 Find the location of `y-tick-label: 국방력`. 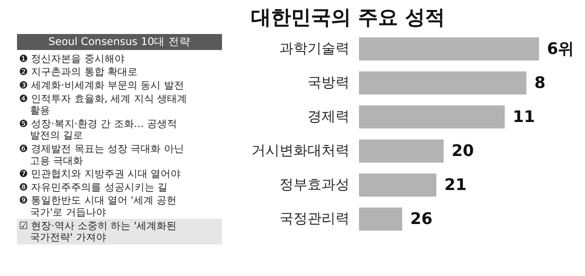

y-tick-label: 국방력 is located at coordinates (329, 82).